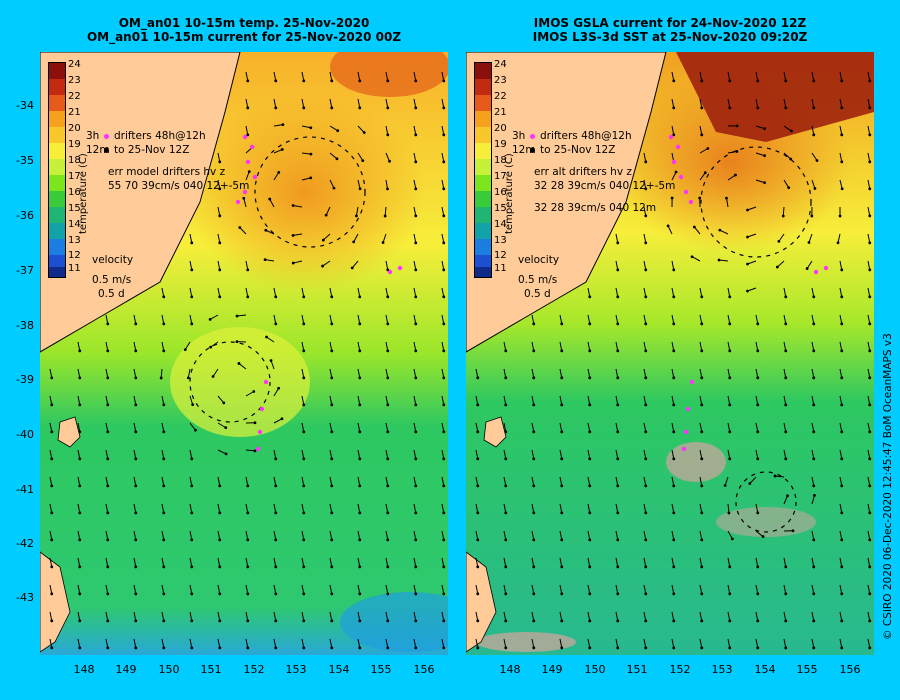 This screenshot has width=900, height=700. Describe the element at coordinates (25, 597) in the screenshot. I see `lat-label: -43` at that location.